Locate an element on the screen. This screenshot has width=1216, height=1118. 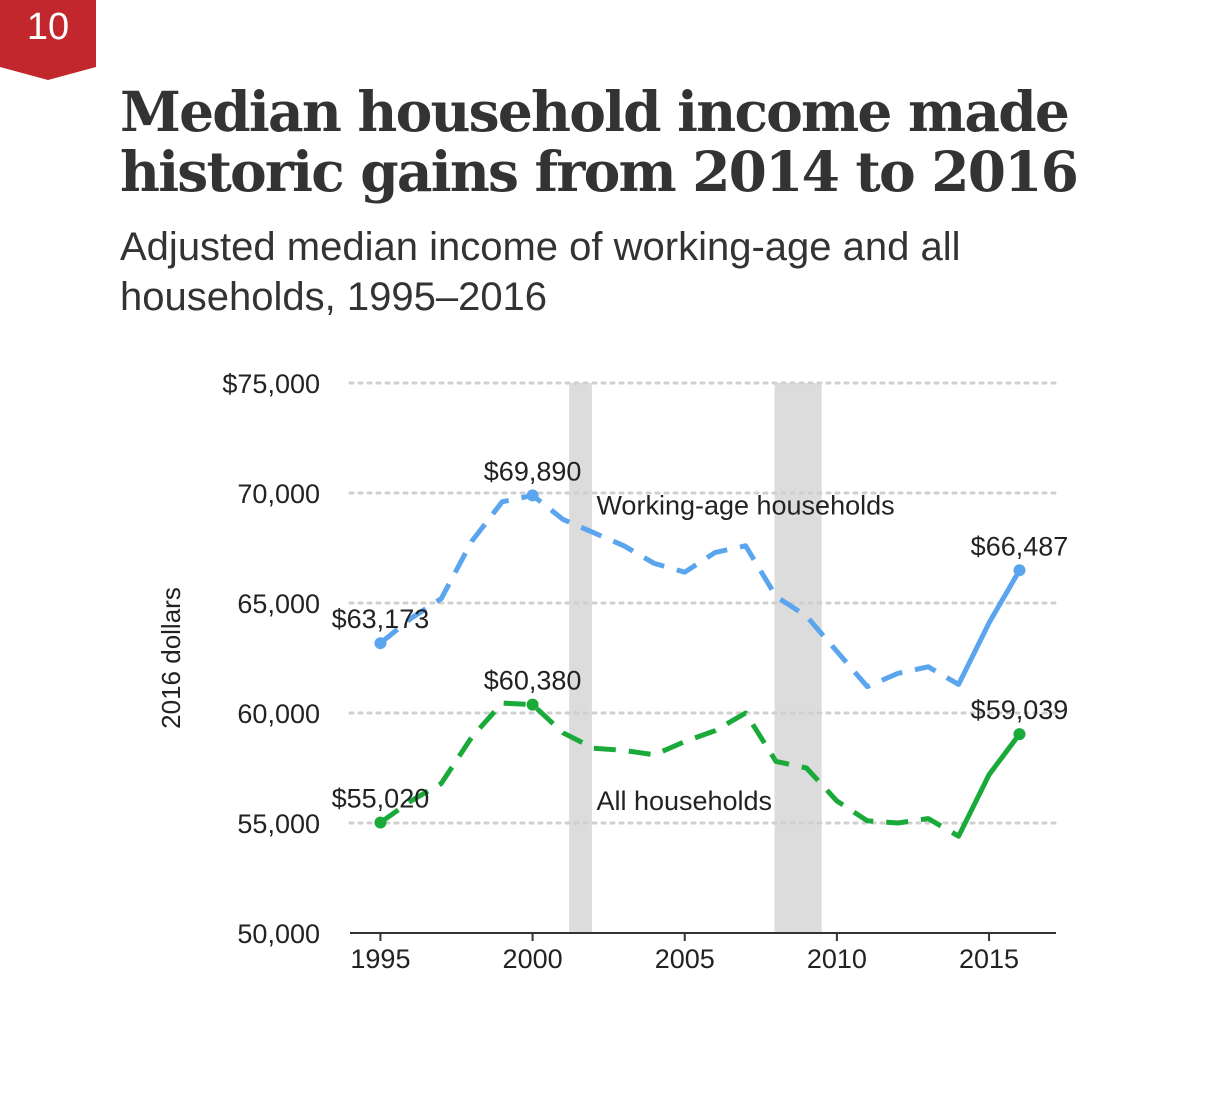
y-tick-label: 65,000 is located at coordinates (278, 604).